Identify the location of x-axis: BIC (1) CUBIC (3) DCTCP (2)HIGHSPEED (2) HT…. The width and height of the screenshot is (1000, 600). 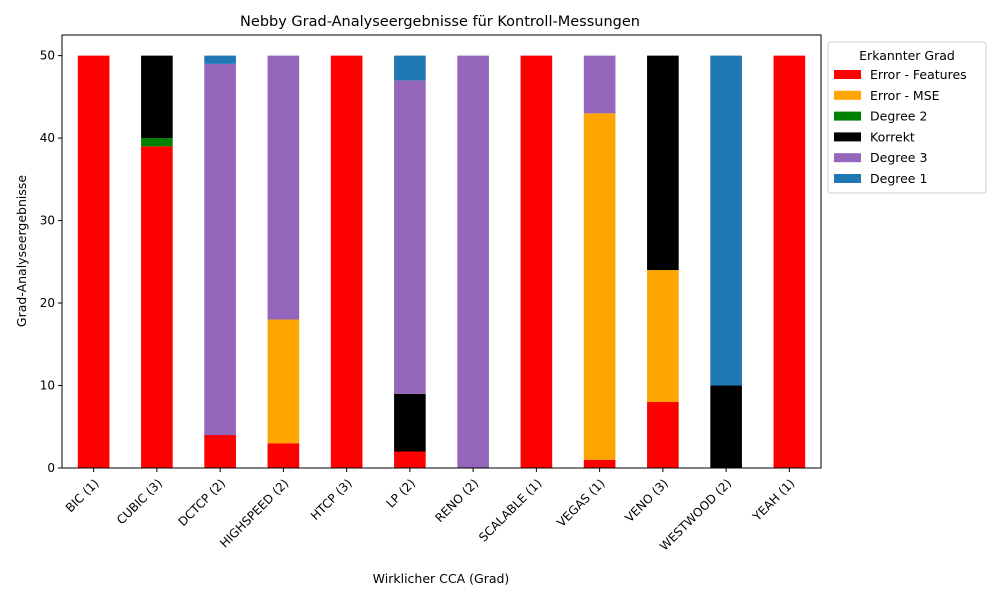
(430, 510).